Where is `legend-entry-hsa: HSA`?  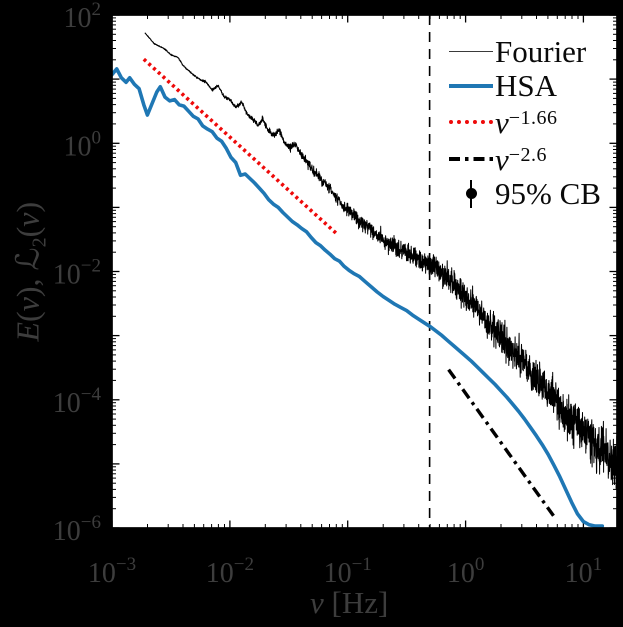 legend-entry-hsa: HSA is located at coordinates (503, 86).